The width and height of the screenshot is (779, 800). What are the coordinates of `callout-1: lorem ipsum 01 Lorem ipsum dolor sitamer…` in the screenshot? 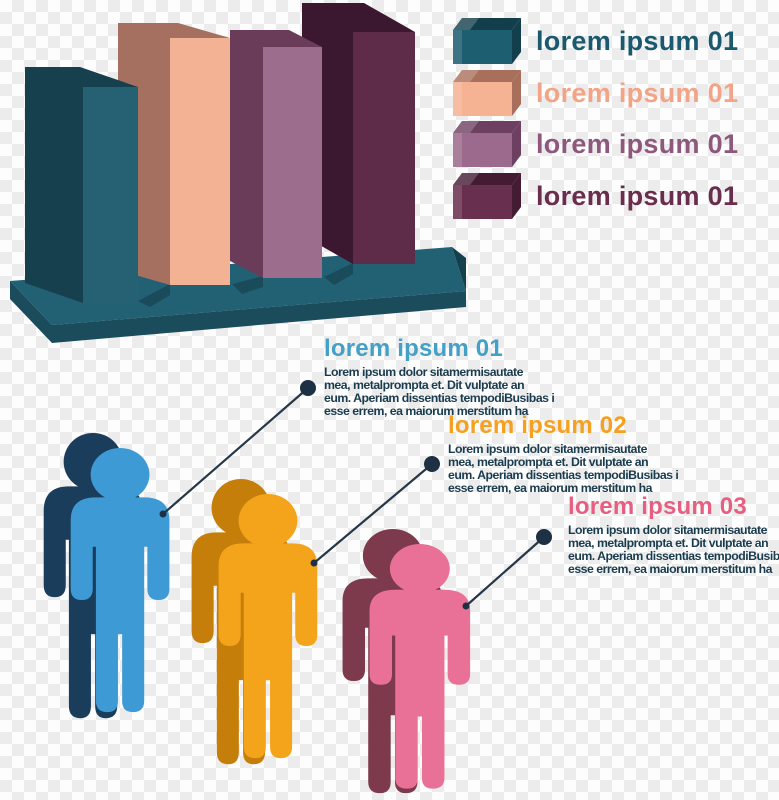 It's located at (440, 377).